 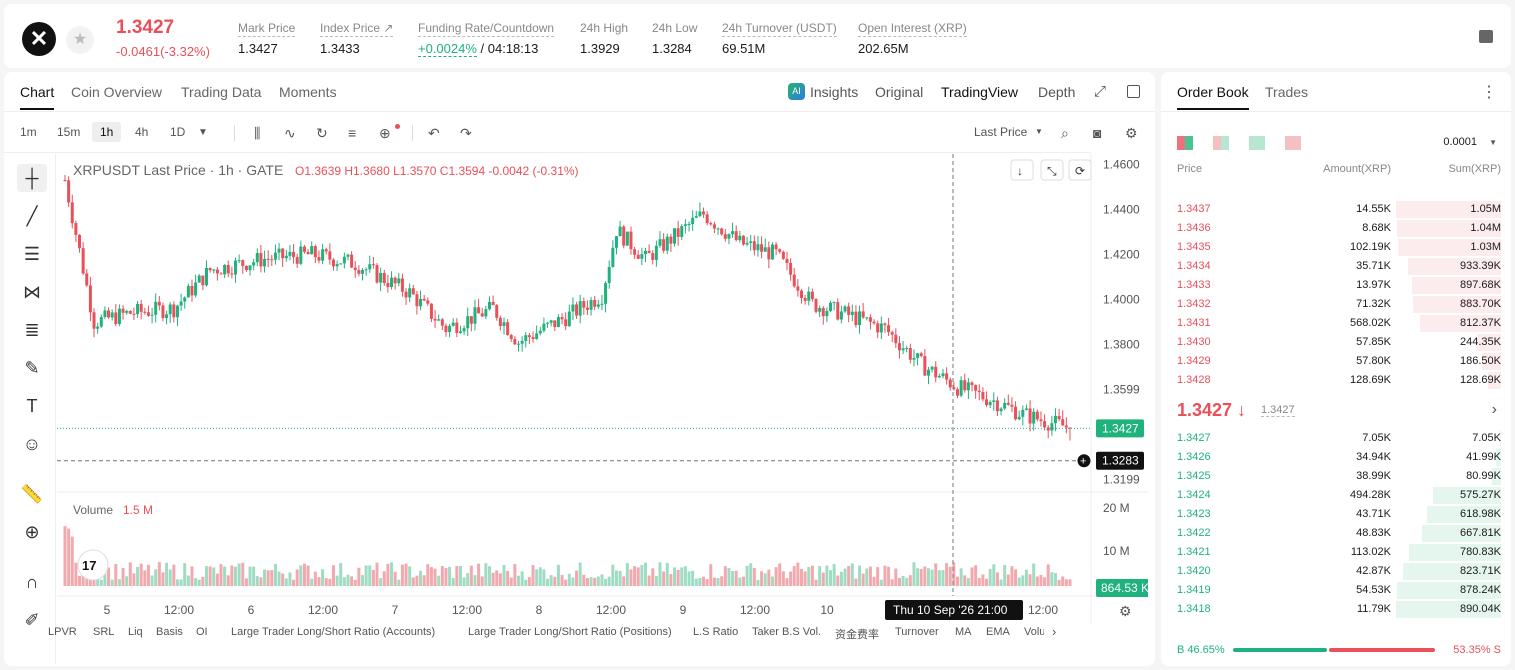 What do you see at coordinates (1185, 143) in the screenshot?
I see `view-both-icon` at bounding box center [1185, 143].